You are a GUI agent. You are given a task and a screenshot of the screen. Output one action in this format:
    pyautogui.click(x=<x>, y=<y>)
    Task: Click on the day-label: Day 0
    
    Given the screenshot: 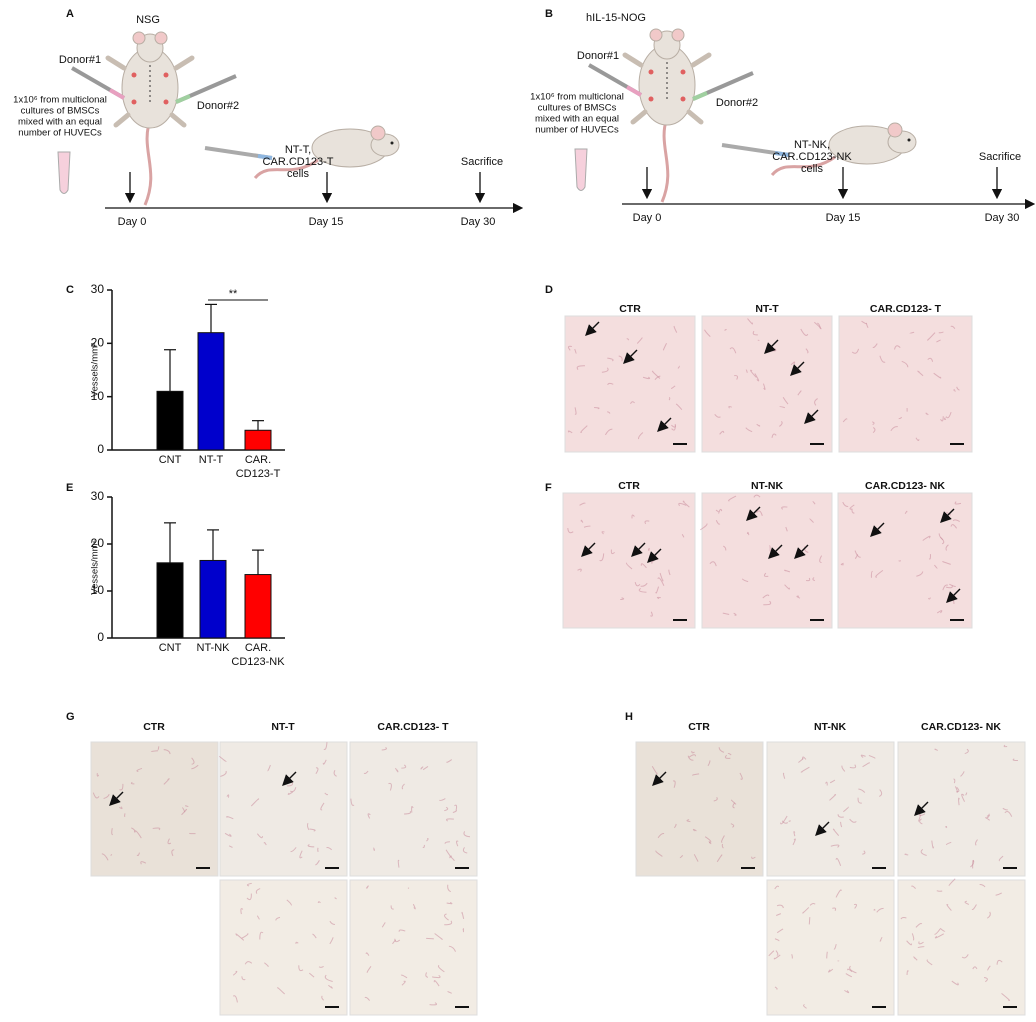 What is the action you would take?
    pyautogui.click(x=647, y=218)
    